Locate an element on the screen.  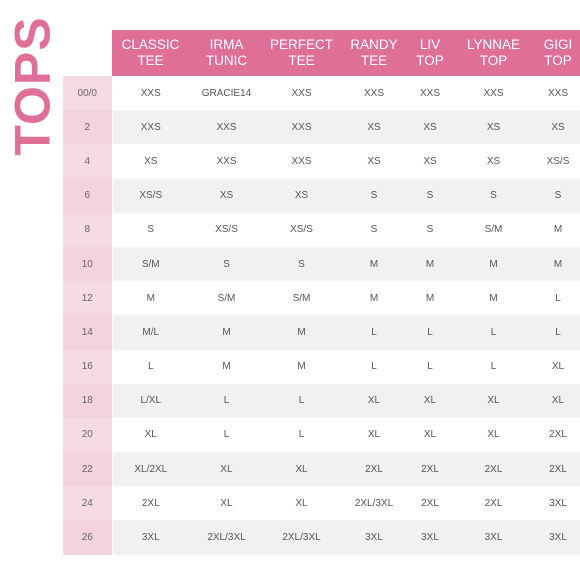
table-row: 24 2XL XL XL 2XL/3XL 2XL 2XL 3XL is located at coordinates (321, 503).